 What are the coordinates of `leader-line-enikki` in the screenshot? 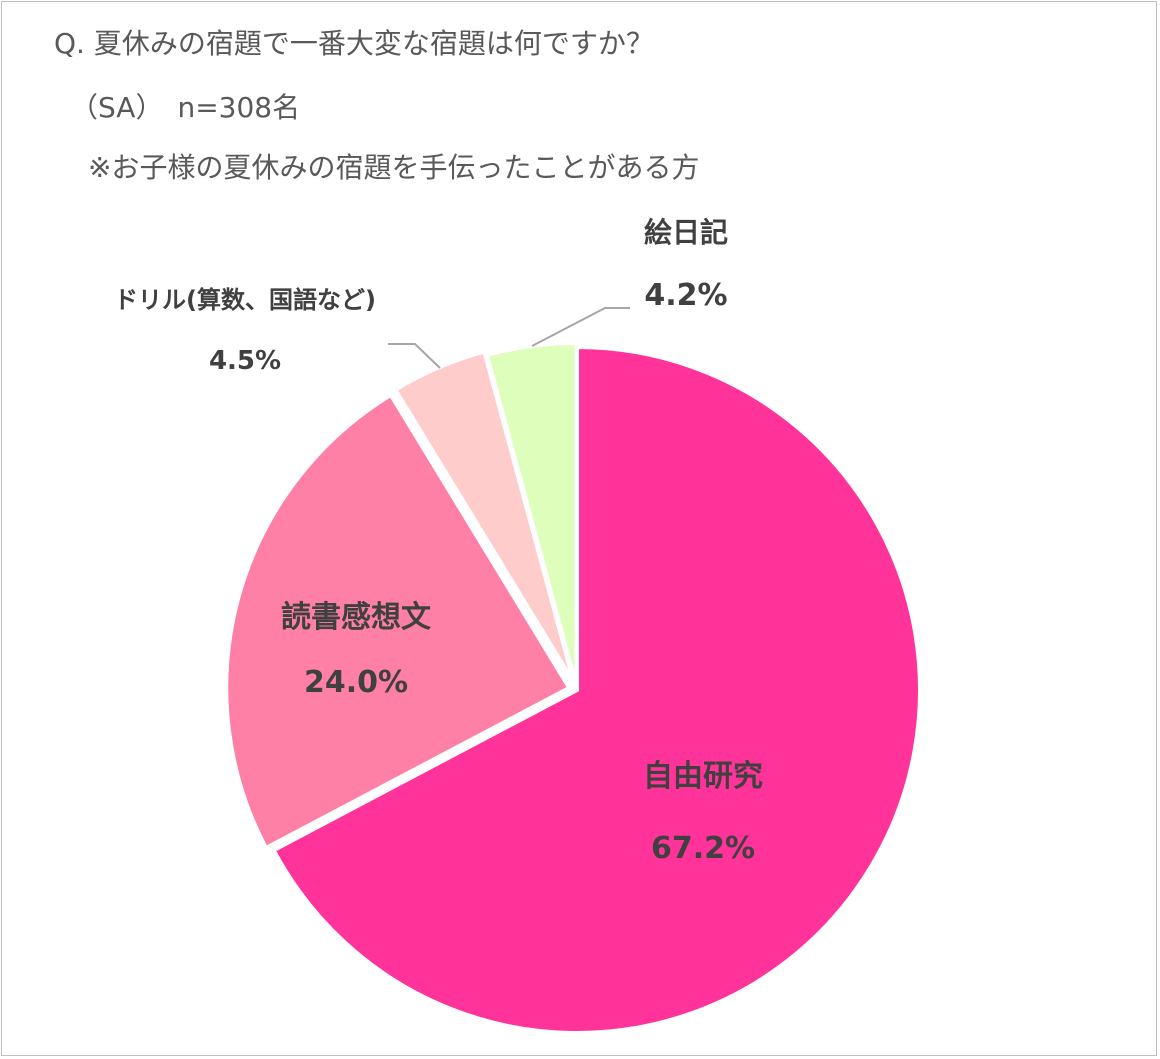 It's located at (580, 327).